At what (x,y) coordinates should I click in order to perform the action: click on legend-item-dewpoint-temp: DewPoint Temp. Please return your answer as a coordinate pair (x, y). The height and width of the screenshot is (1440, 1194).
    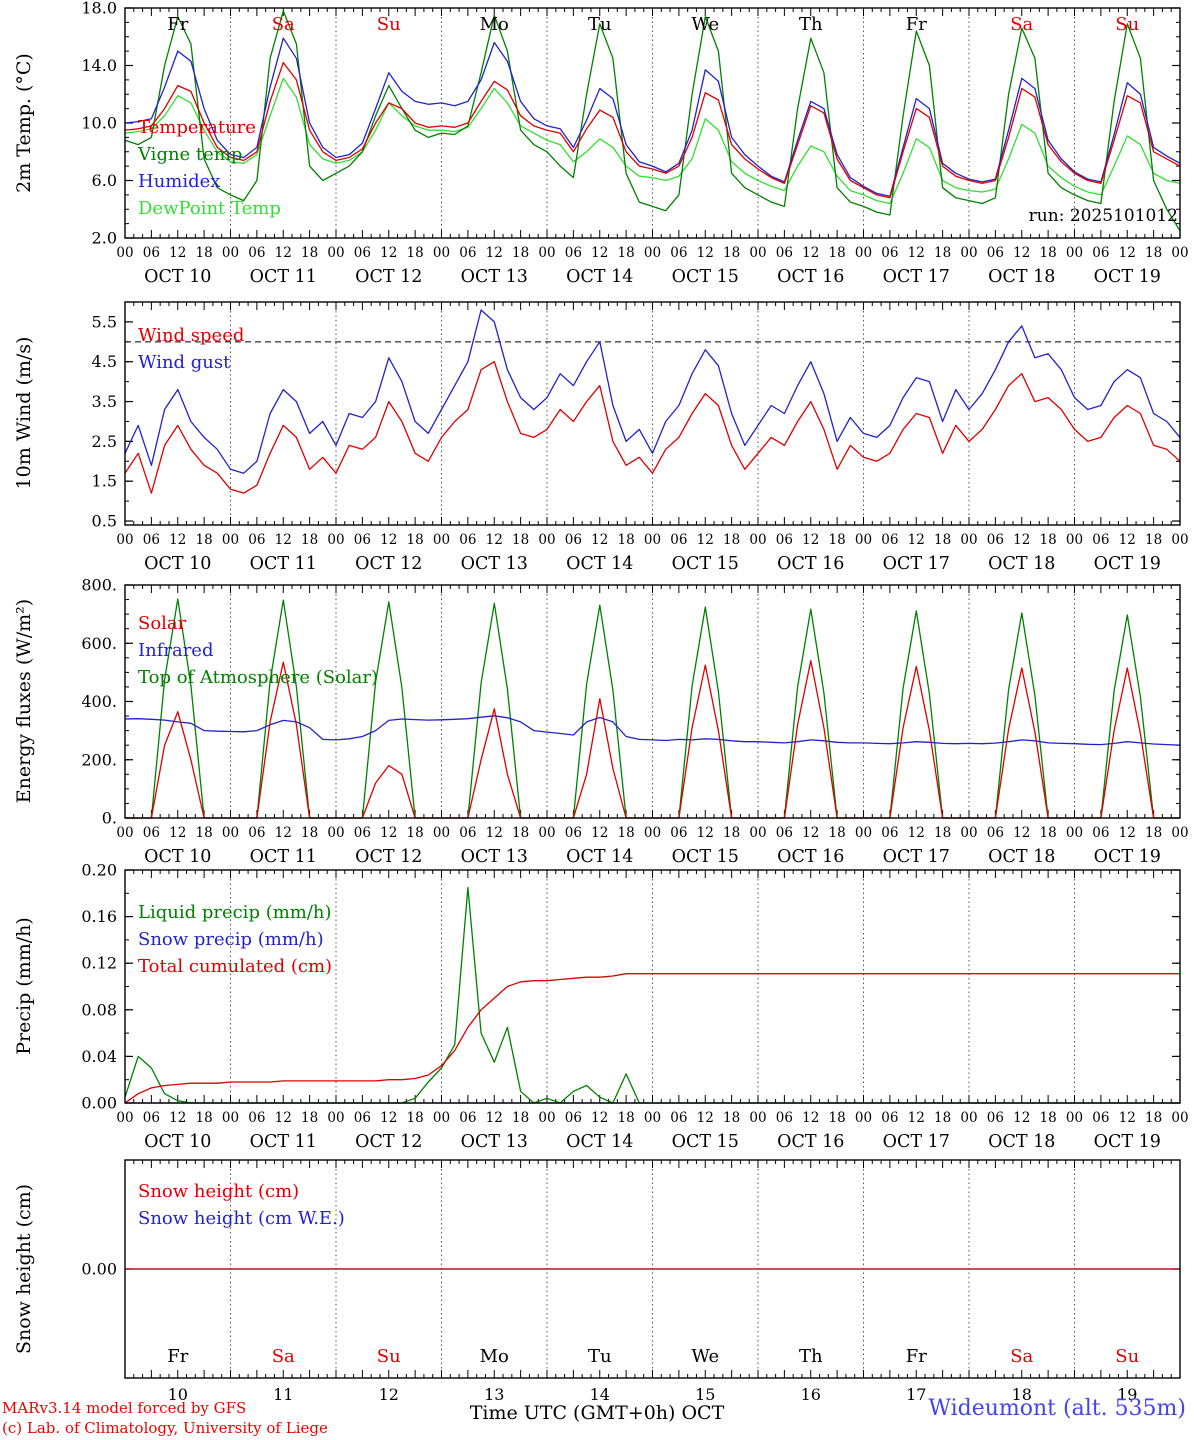
    Looking at the image, I should click on (209, 208).